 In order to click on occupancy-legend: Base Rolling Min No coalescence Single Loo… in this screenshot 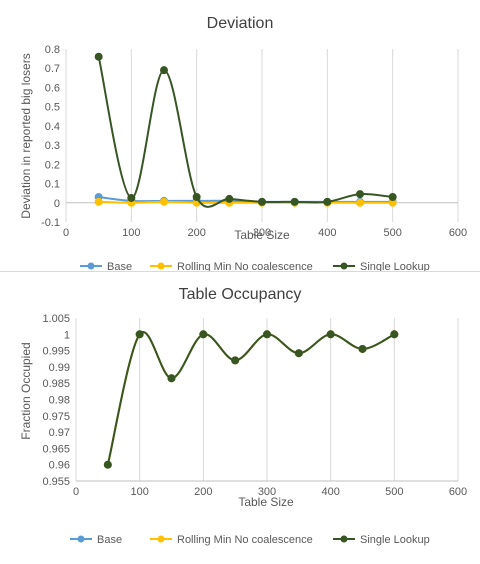, I will do `click(250, 540)`.